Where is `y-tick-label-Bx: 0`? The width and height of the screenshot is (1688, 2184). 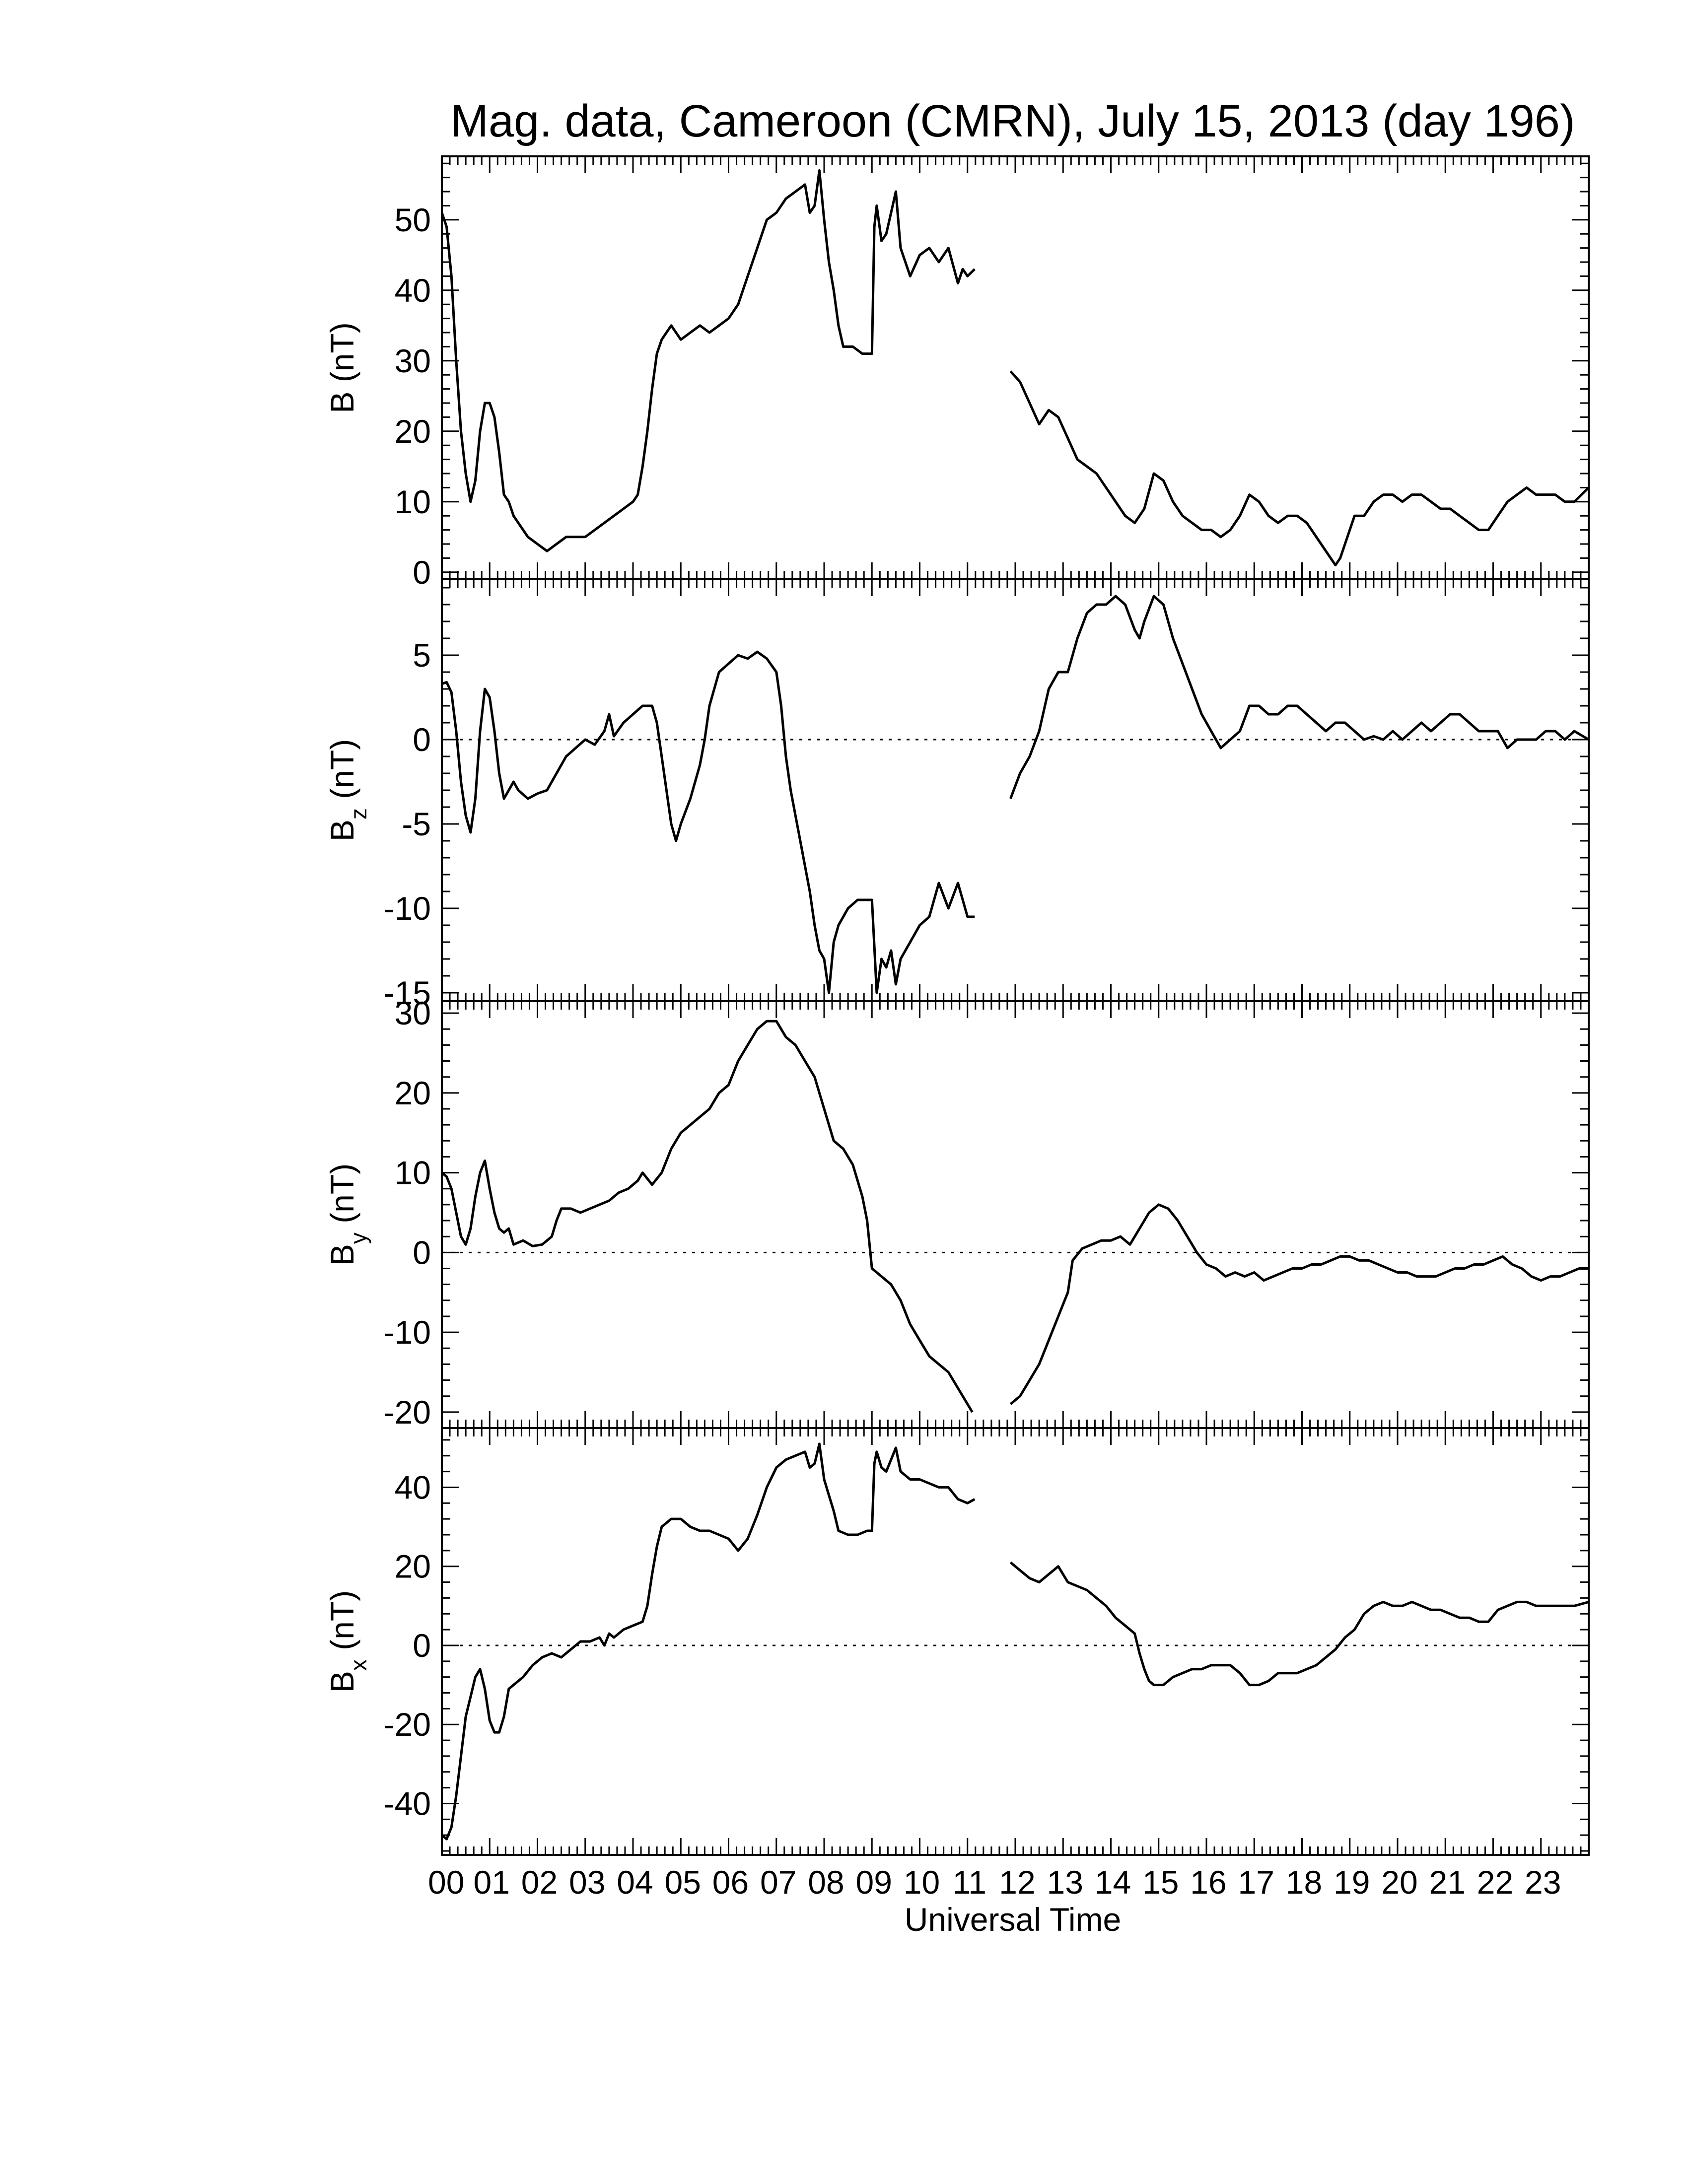
y-tick-label-Bx: 0 is located at coordinates (422, 1645).